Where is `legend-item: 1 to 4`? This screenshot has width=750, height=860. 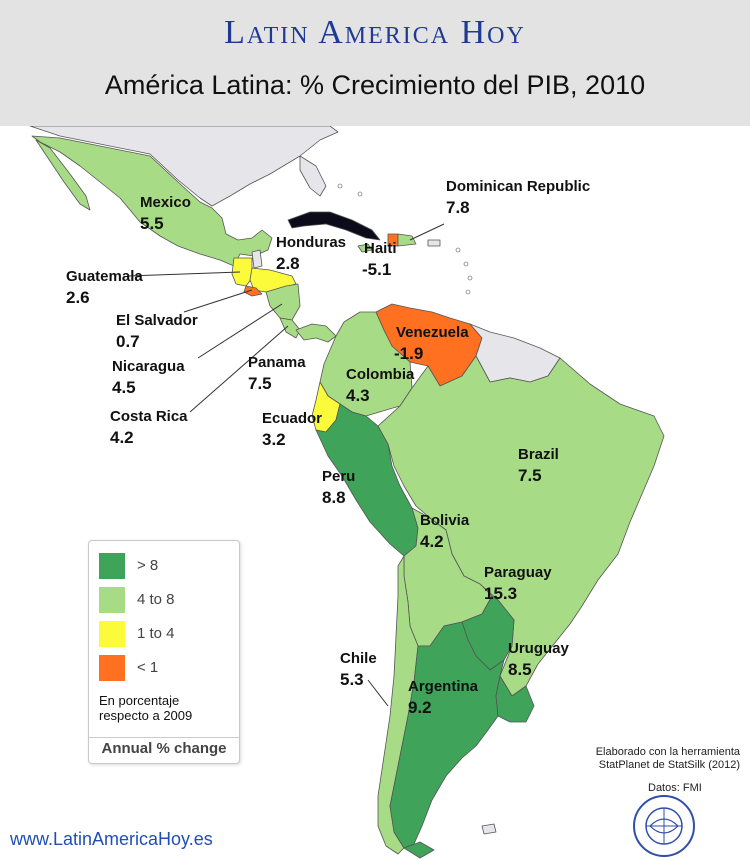
legend-item: 1 to 4 is located at coordinates (164, 634).